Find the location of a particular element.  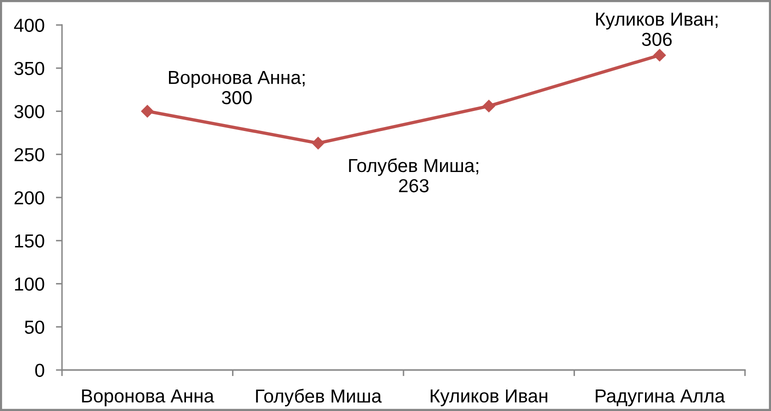

y-tick-label: 50 is located at coordinates (34, 327).